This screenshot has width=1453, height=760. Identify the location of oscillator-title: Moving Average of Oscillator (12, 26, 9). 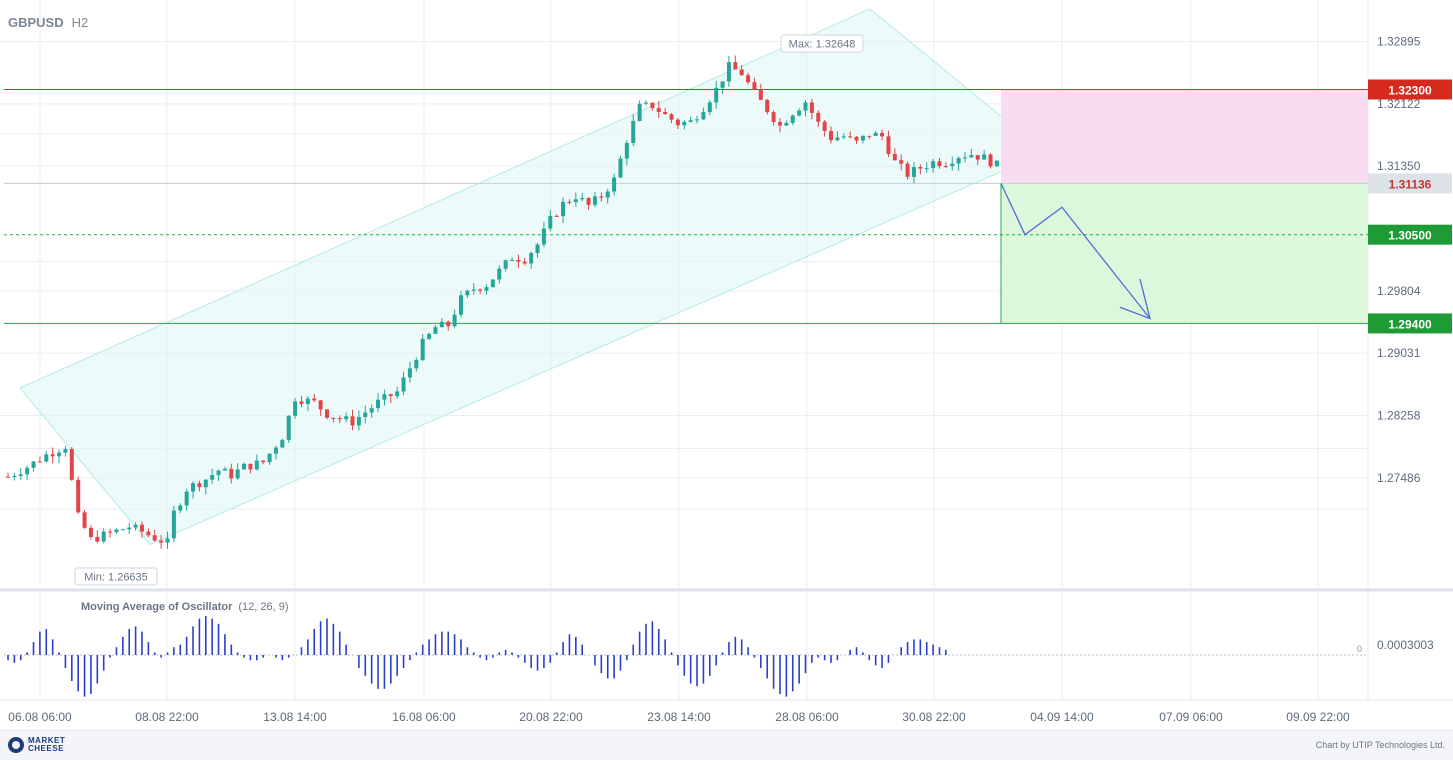
(185, 607).